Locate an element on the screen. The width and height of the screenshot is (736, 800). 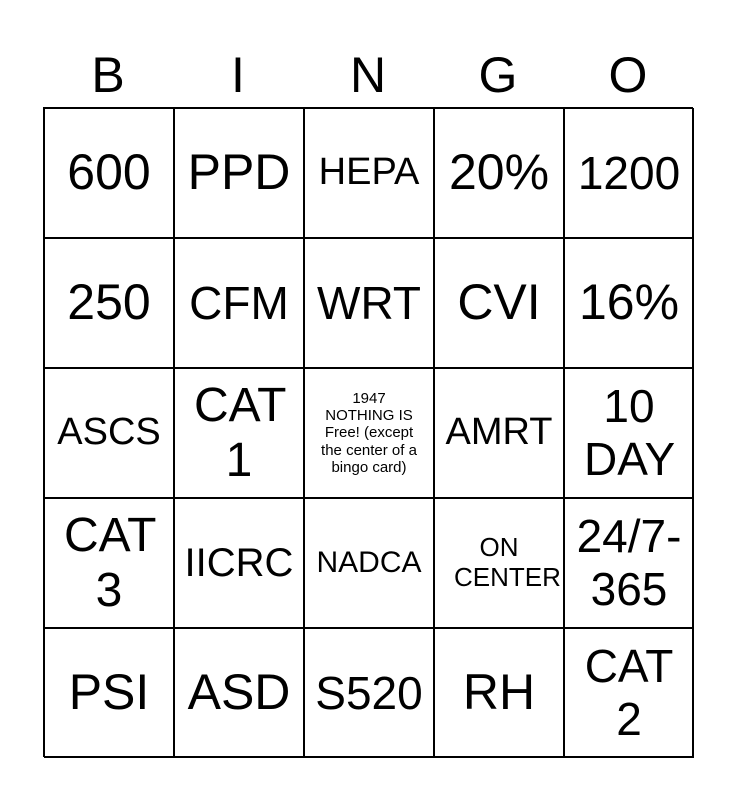
bingo-cell: CAT 3 is located at coordinates (109, 563).